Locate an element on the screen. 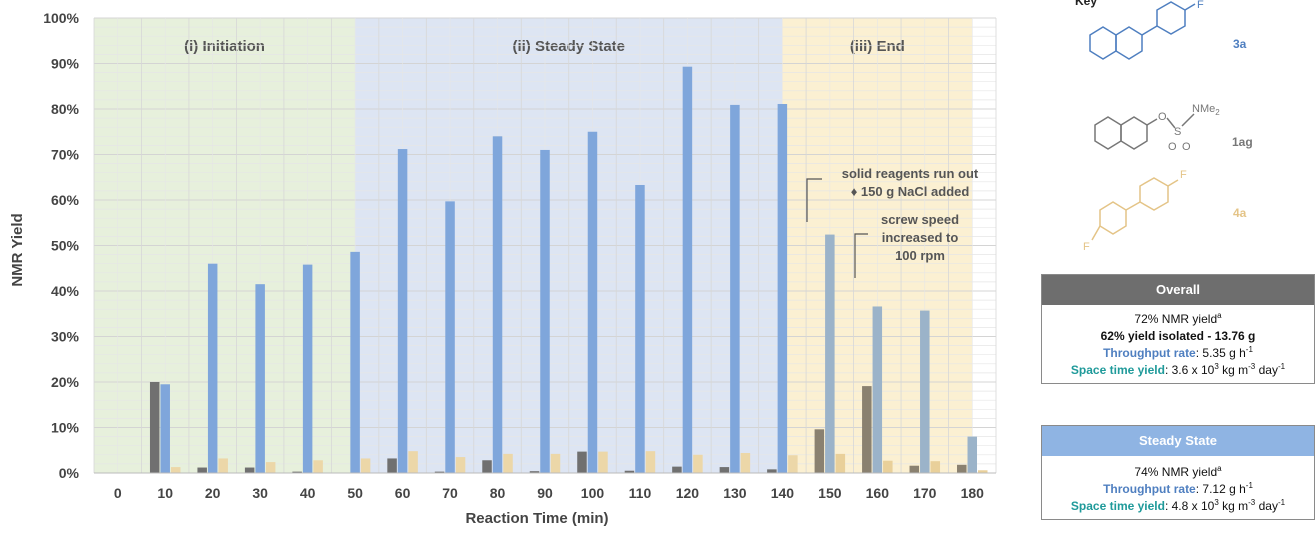  structure-4a-f2: F is located at coordinates (1086, 247).